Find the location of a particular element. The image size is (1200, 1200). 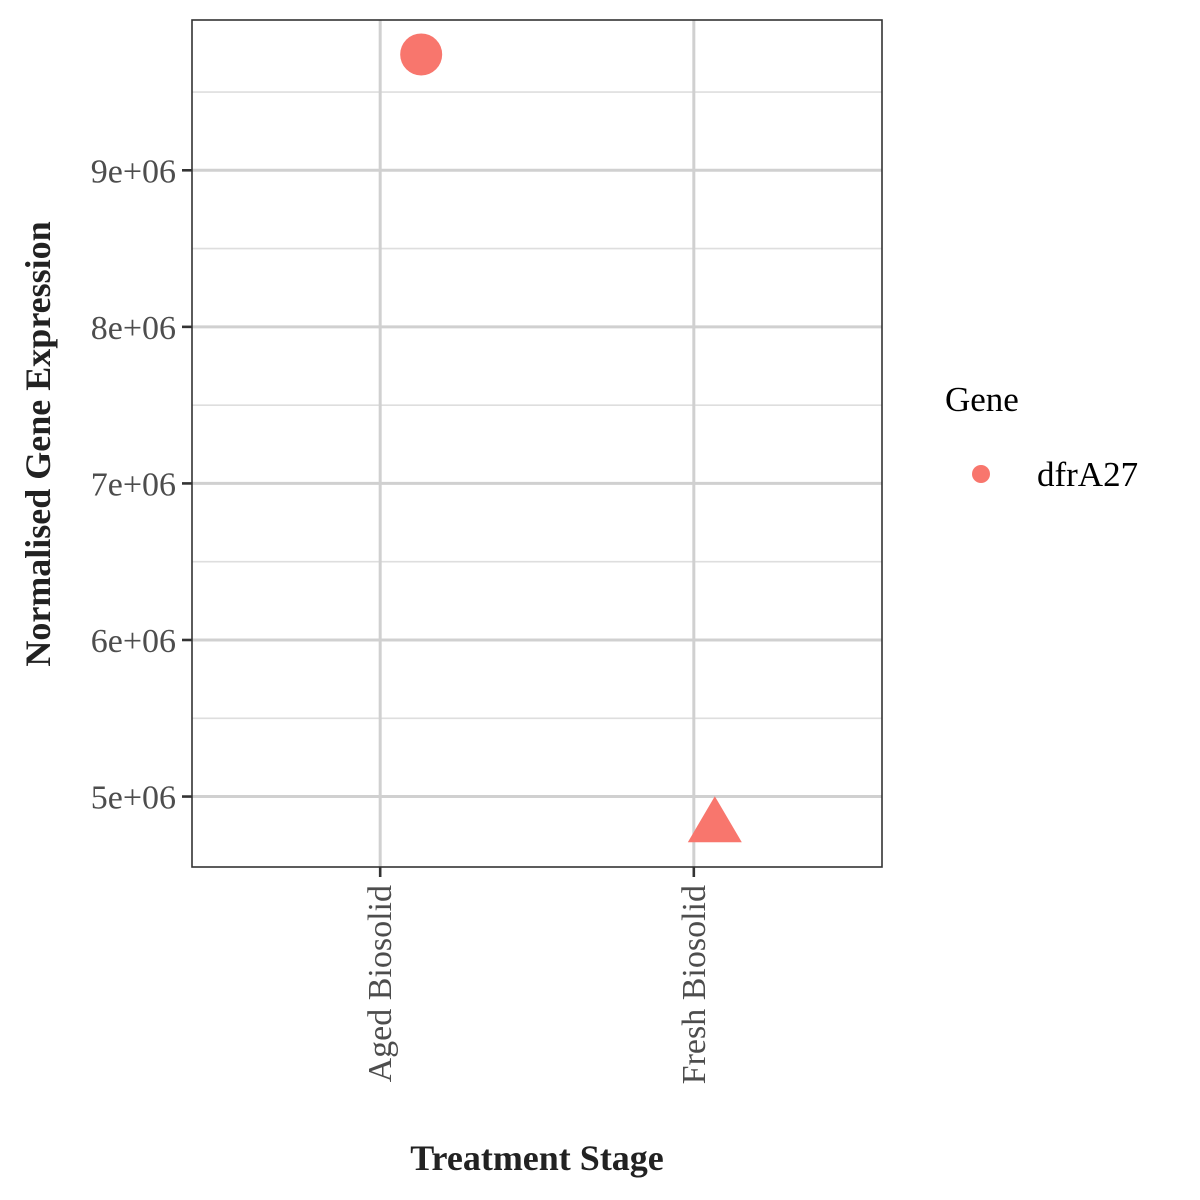

x-tick-label: Fresh Biosolid is located at coordinates (694, 984).